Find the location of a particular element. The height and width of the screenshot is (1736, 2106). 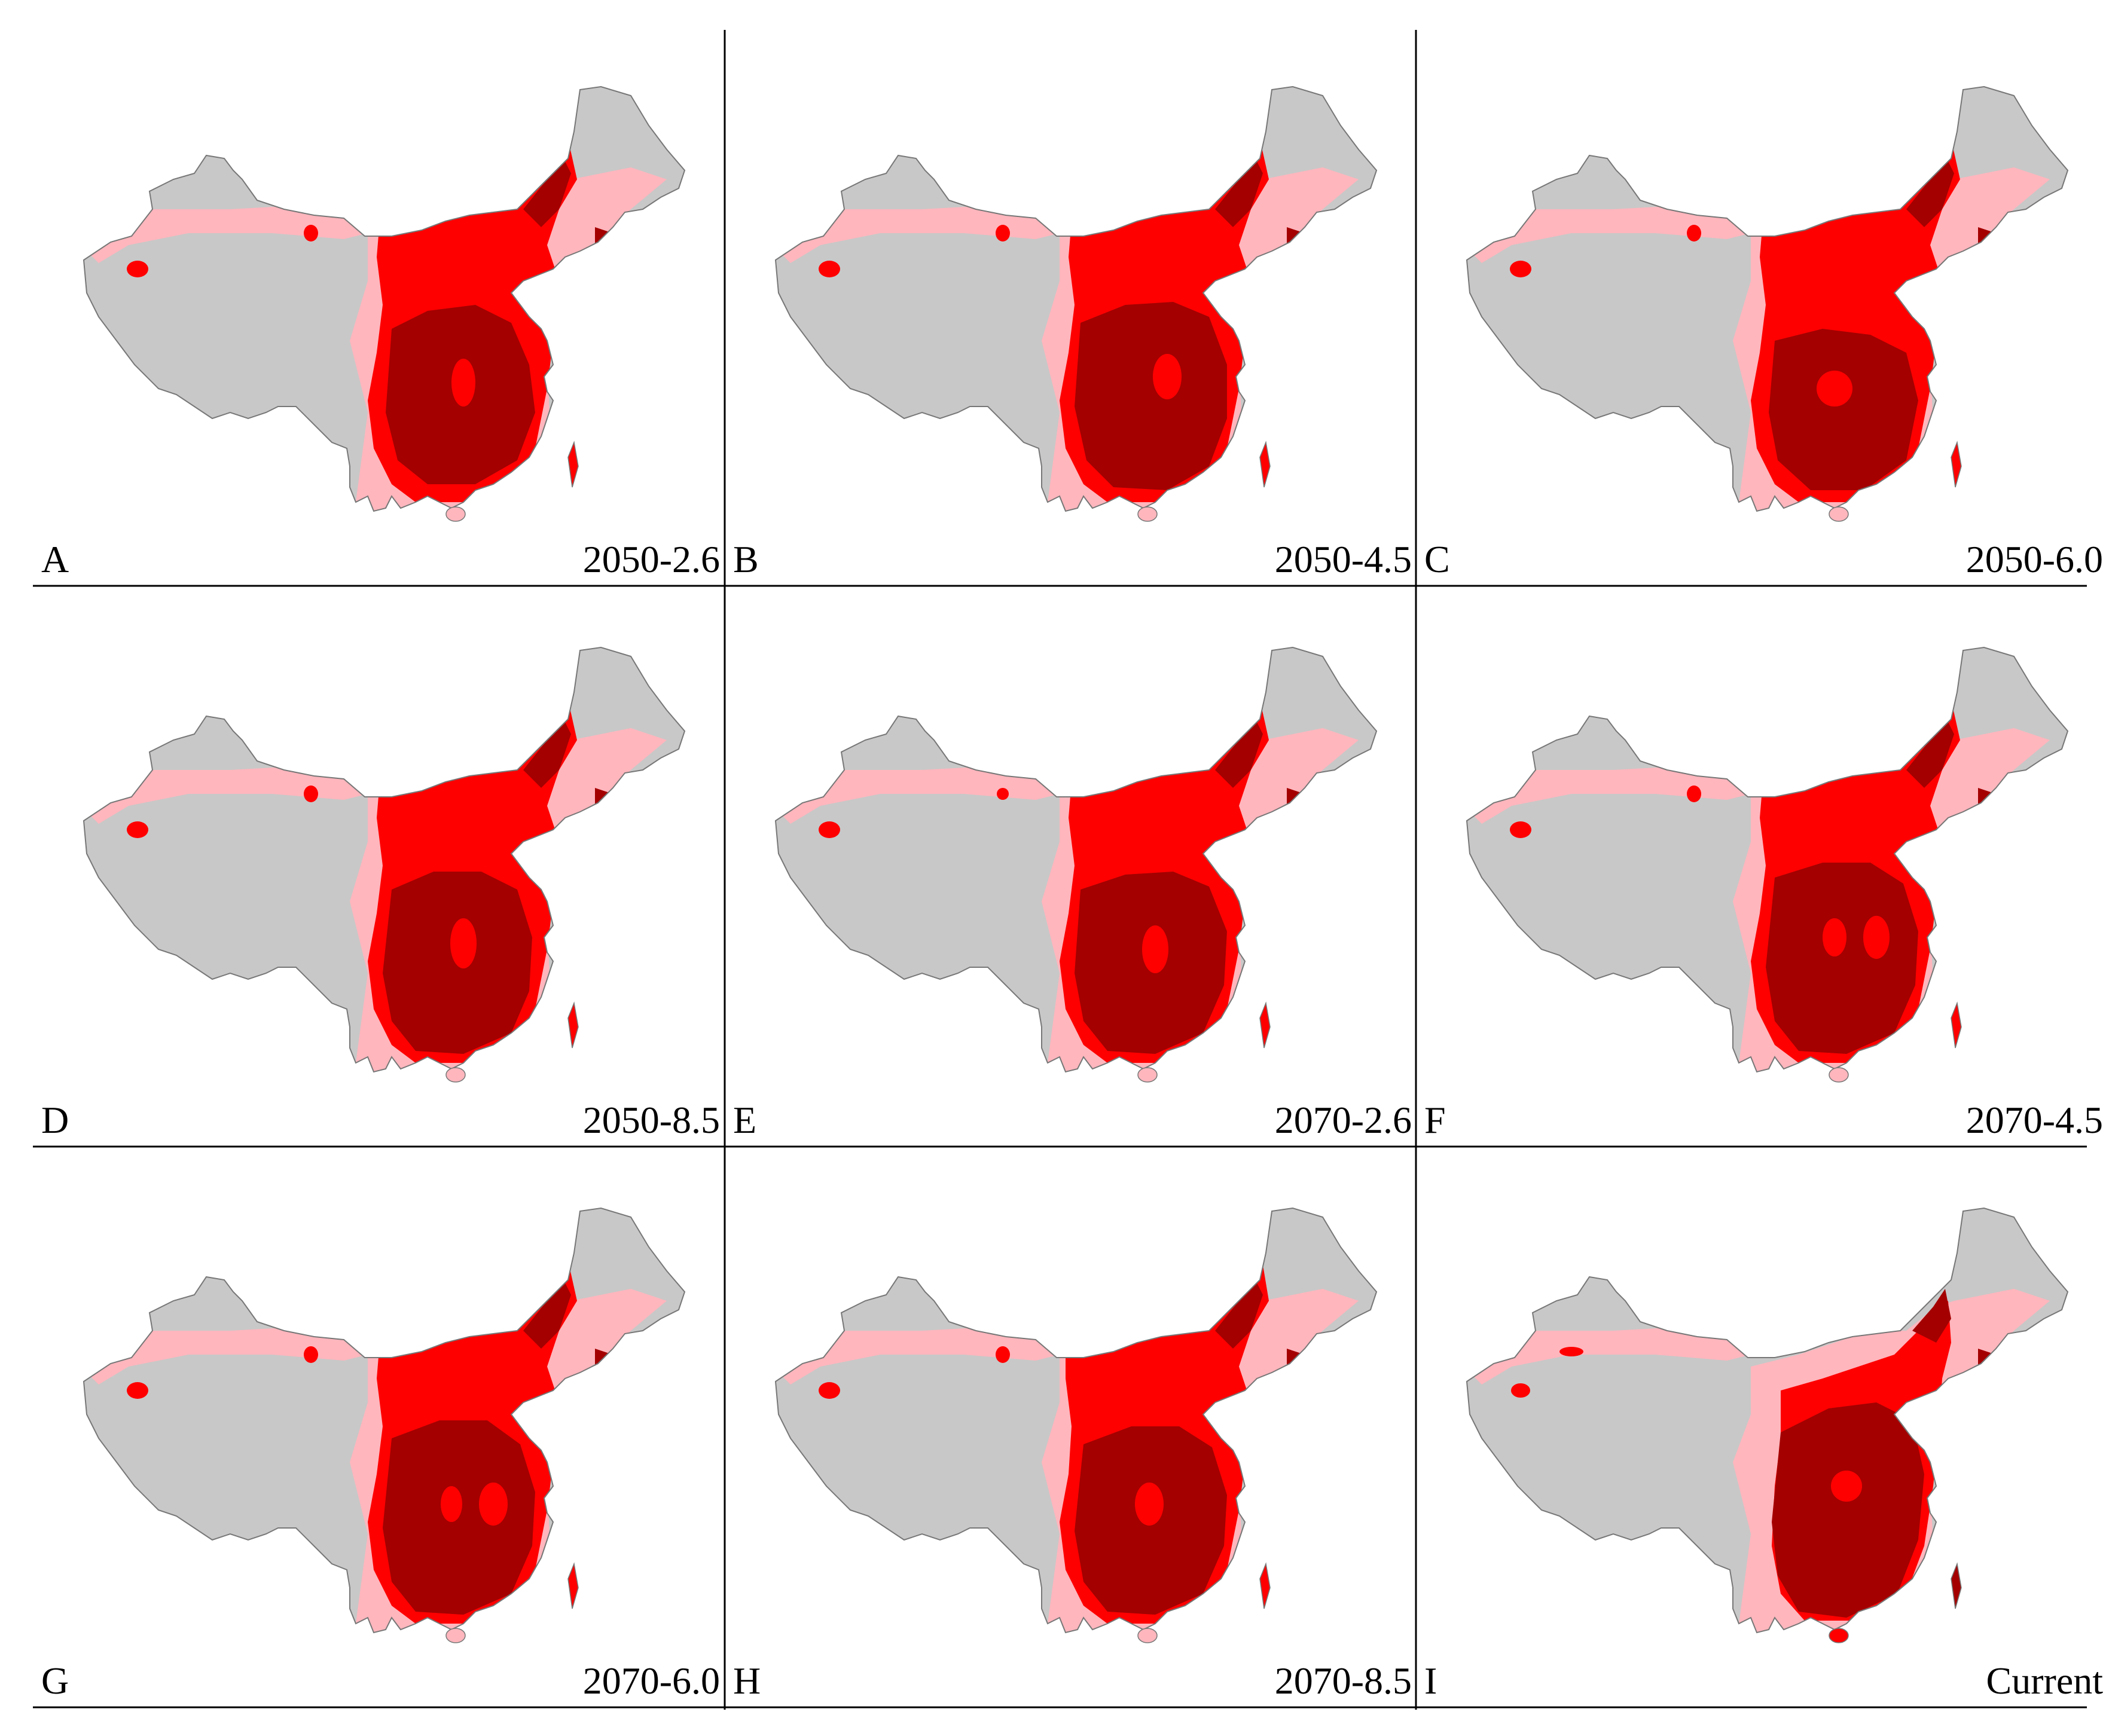

panel-scenario-b: 2050-4.5 is located at coordinates (1343, 559).